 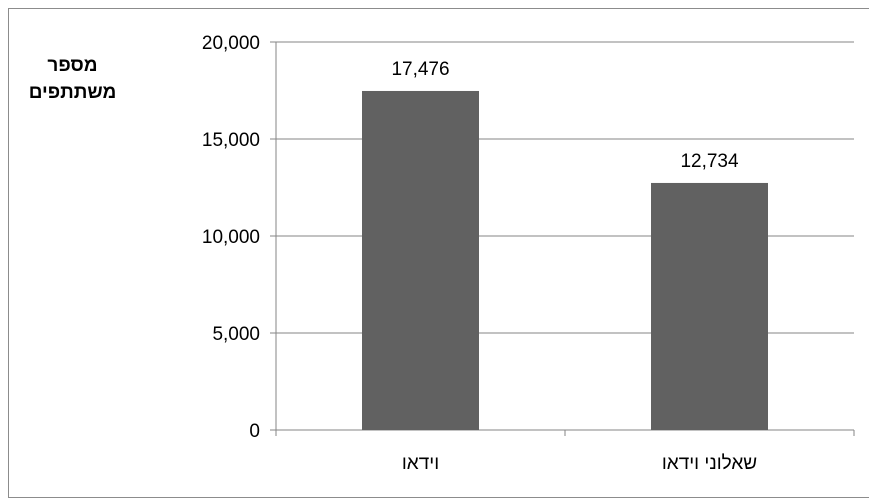 What do you see at coordinates (709, 161) in the screenshot?
I see `data-label: 12,734` at bounding box center [709, 161].